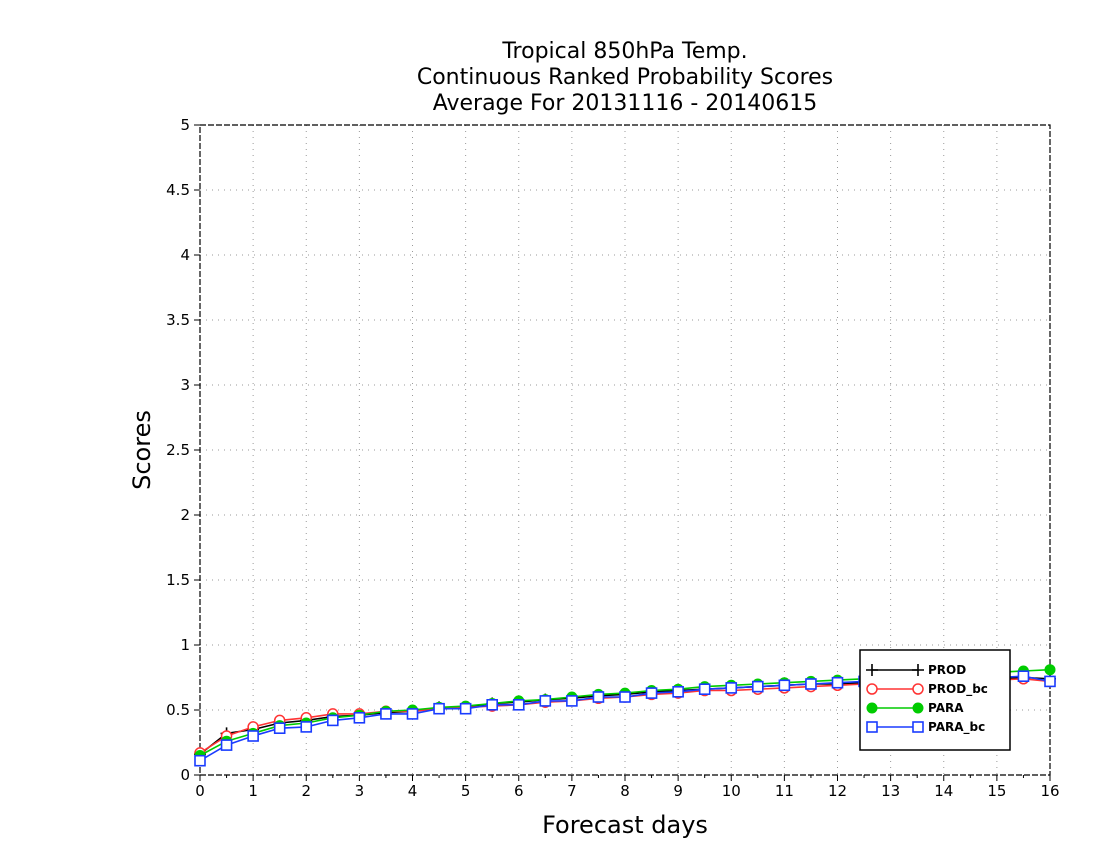 The height and width of the screenshot is (850, 1100). I want to click on x-tick-label: 10, so click(731, 791).